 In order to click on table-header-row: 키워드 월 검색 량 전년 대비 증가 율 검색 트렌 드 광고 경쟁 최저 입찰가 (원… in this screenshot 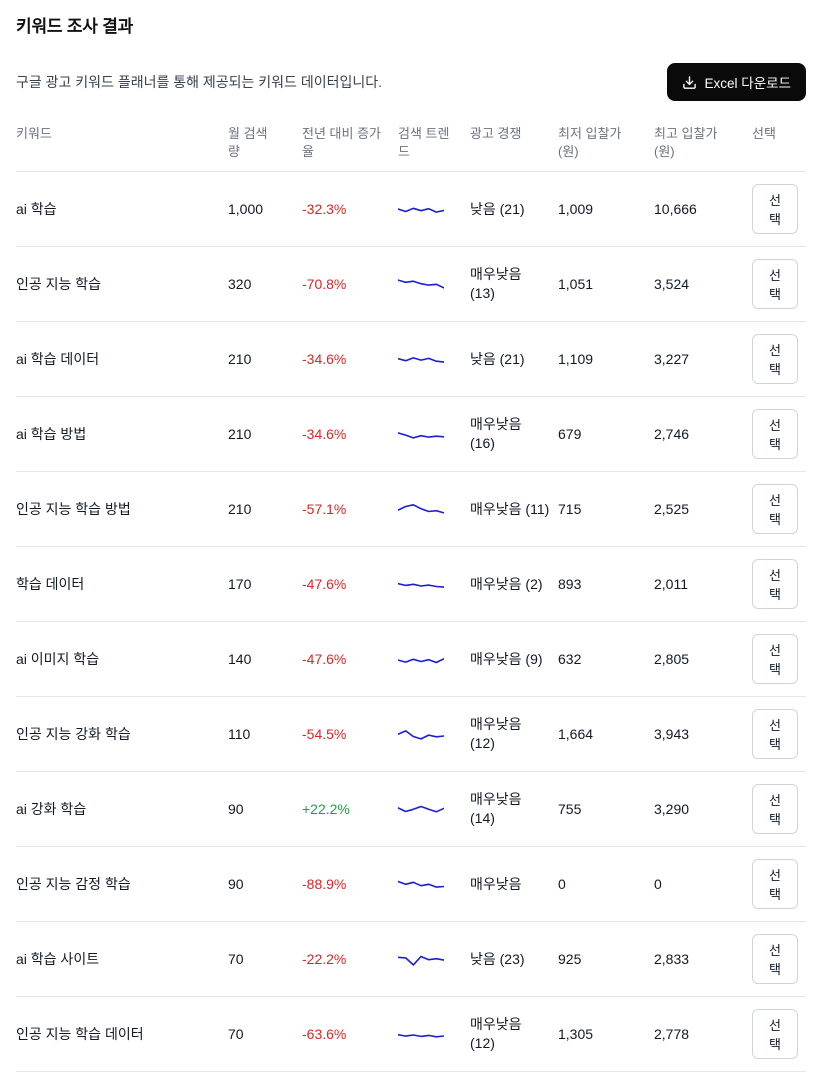, I will do `click(411, 144)`.